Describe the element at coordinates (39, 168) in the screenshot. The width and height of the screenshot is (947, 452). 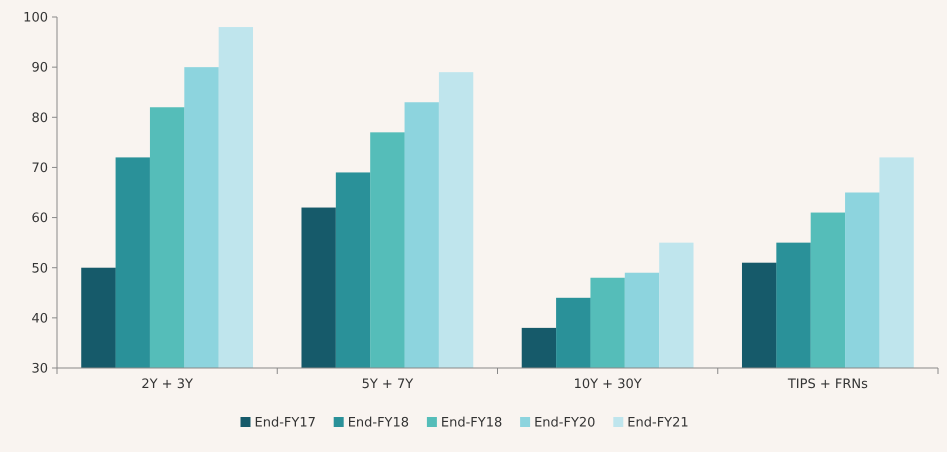
I see `y-tick-label: 70` at that location.